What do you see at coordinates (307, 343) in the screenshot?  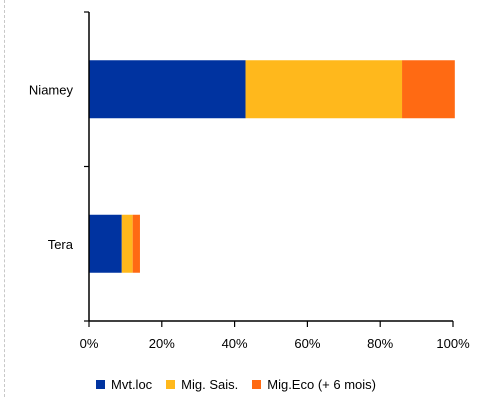 I see `x-tick-label: 60%` at bounding box center [307, 343].